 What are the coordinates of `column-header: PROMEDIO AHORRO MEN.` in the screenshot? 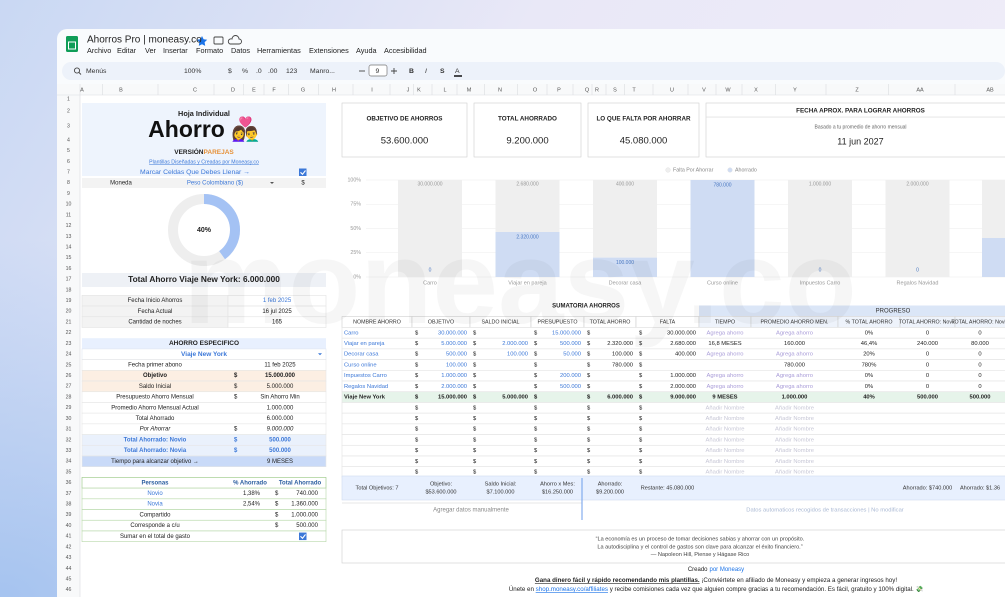 It's located at (795, 322).